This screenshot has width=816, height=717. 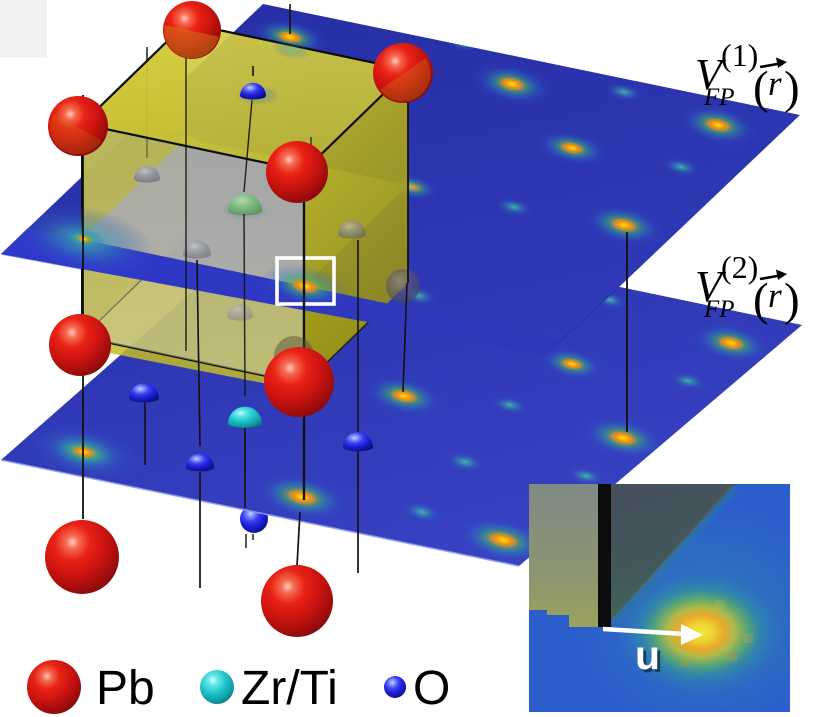 What do you see at coordinates (289, 688) in the screenshot?
I see `svg-text: Zr/Ti` at bounding box center [289, 688].